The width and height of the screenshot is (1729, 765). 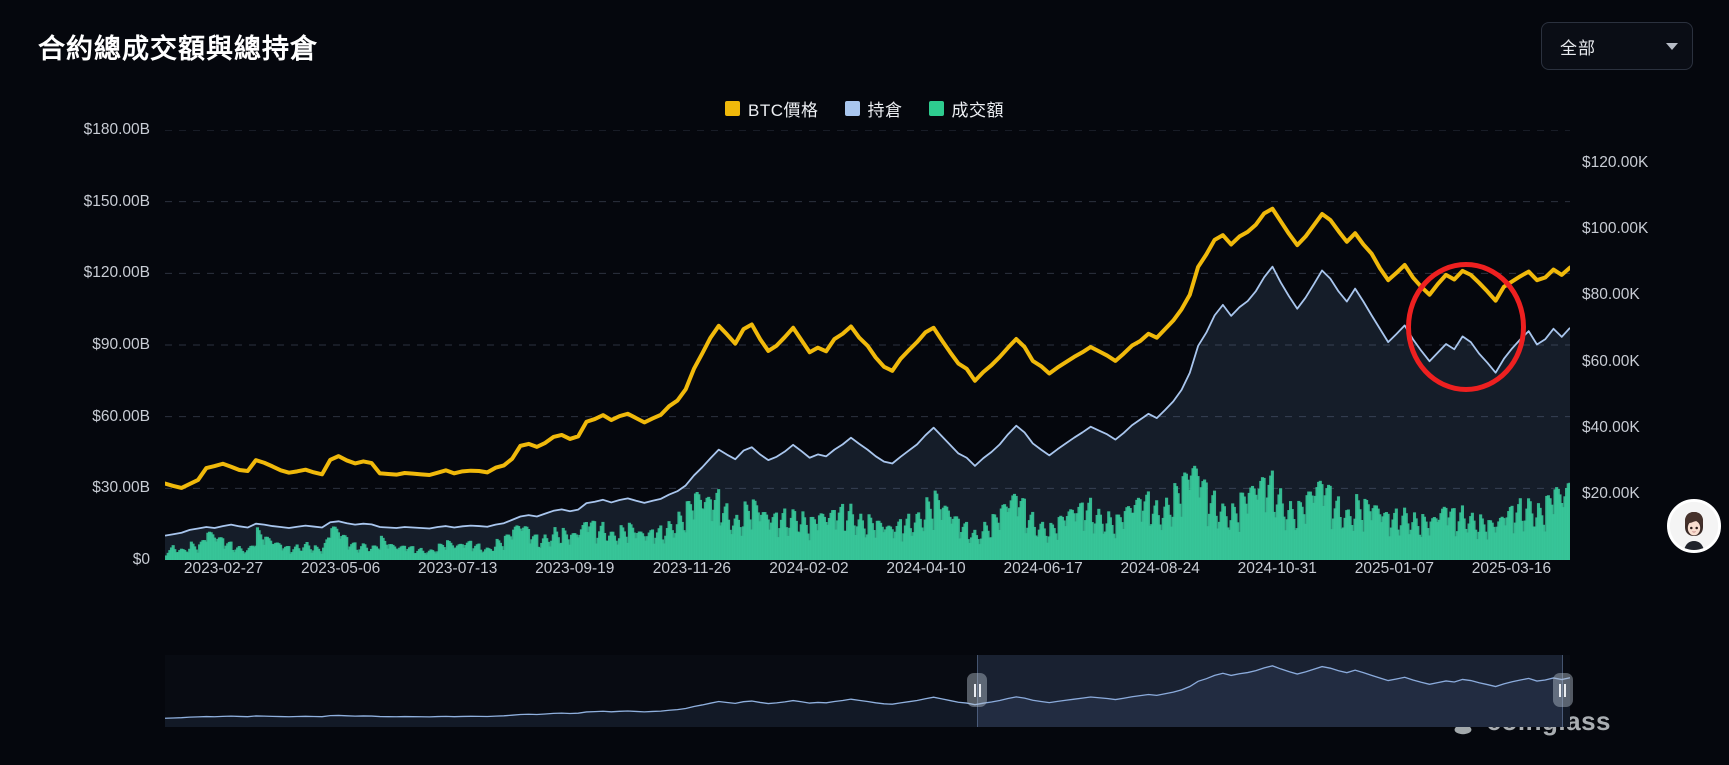 What do you see at coordinates (977, 690) in the screenshot?
I see `range-slider-handle-left` at bounding box center [977, 690].